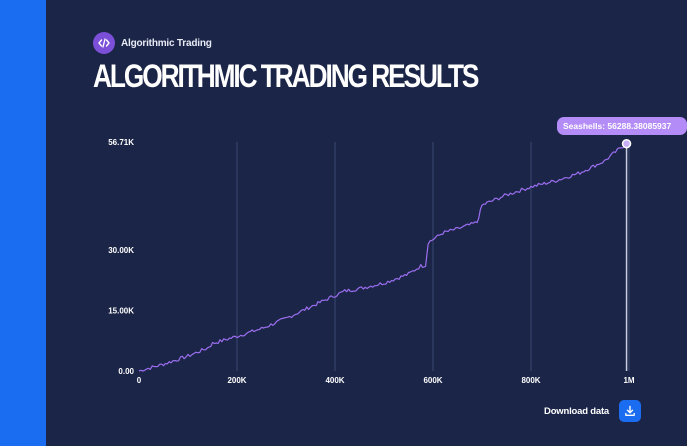  I want to click on download-button, so click(630, 411).